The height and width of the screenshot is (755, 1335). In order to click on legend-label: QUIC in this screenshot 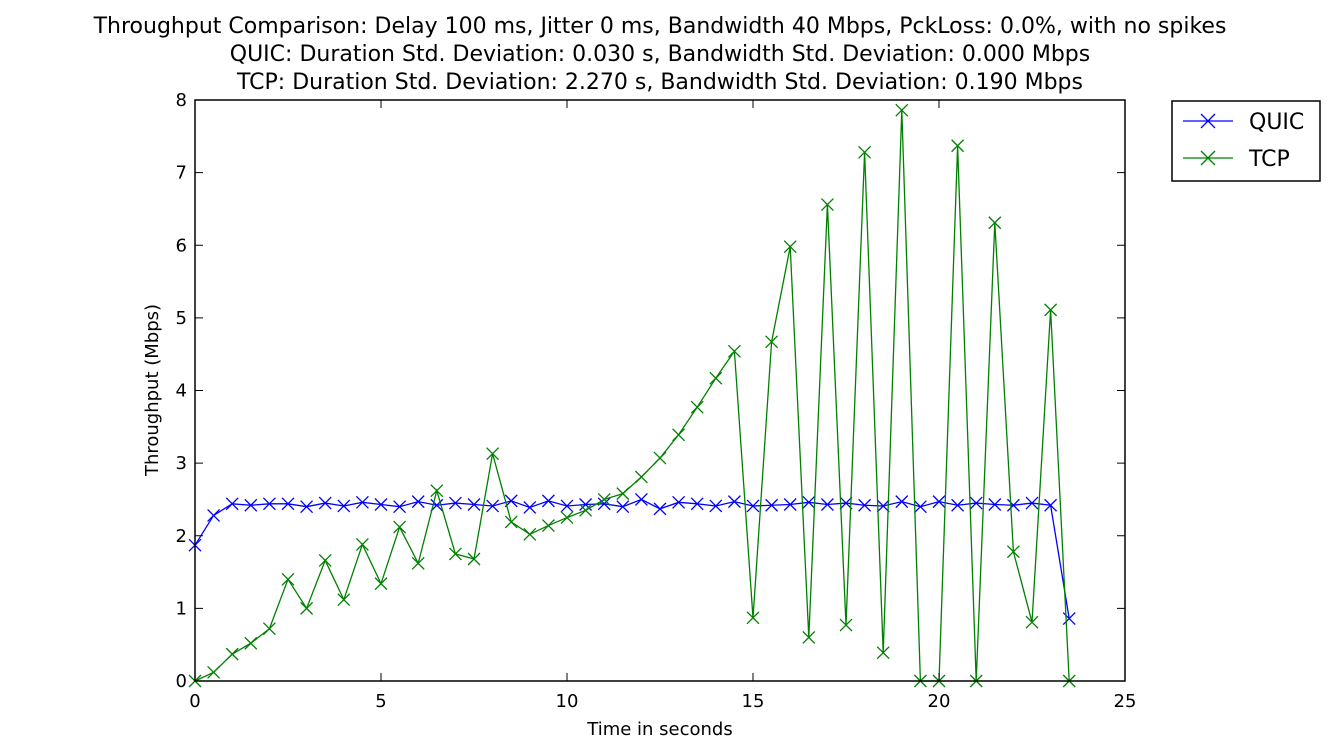, I will do `click(1276, 122)`.